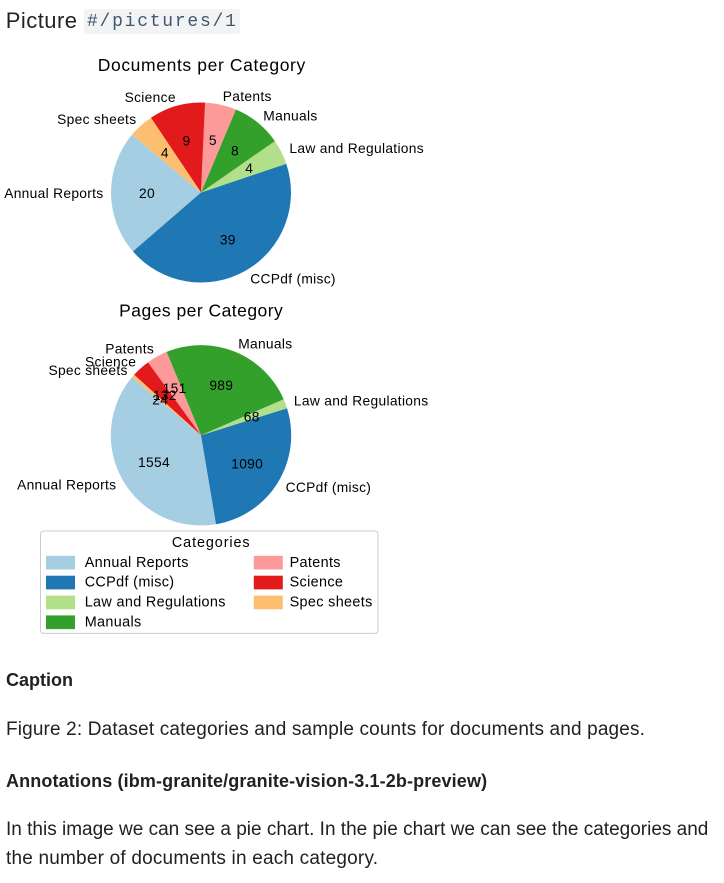 The height and width of the screenshot is (883, 724). What do you see at coordinates (235, 151) in the screenshot?
I see `svg-text: 8` at bounding box center [235, 151].